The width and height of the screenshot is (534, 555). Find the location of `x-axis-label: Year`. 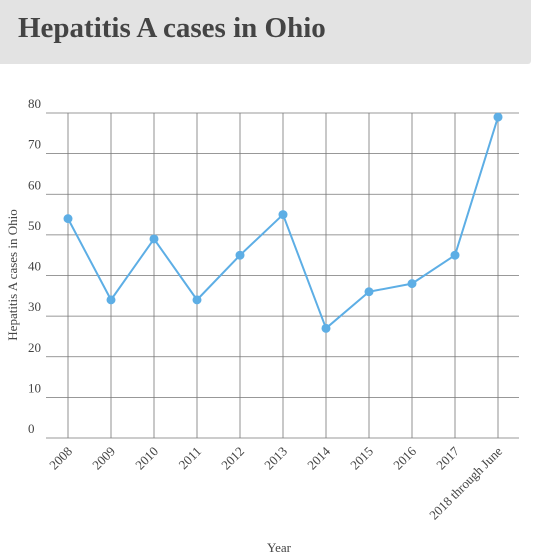

x-axis-label: Year is located at coordinates (279, 547).